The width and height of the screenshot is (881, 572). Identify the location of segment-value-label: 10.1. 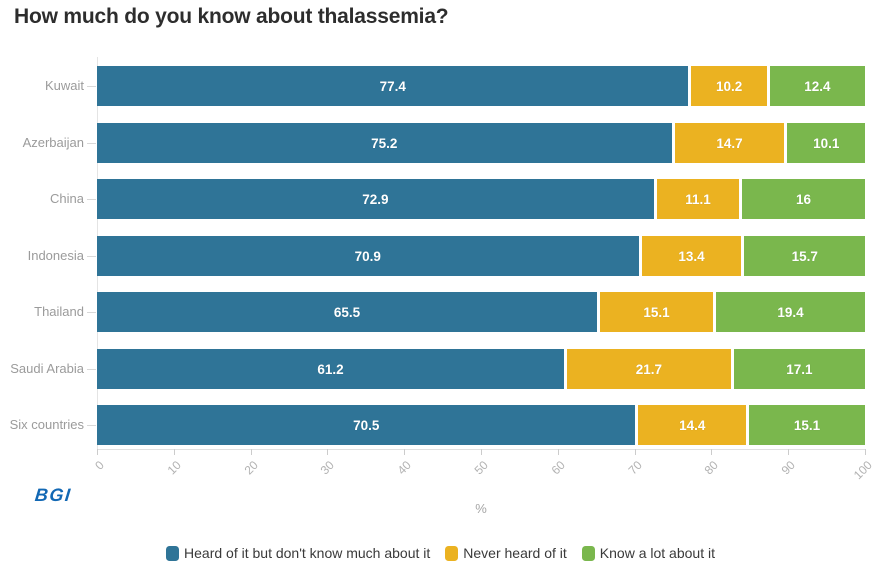
(826, 143).